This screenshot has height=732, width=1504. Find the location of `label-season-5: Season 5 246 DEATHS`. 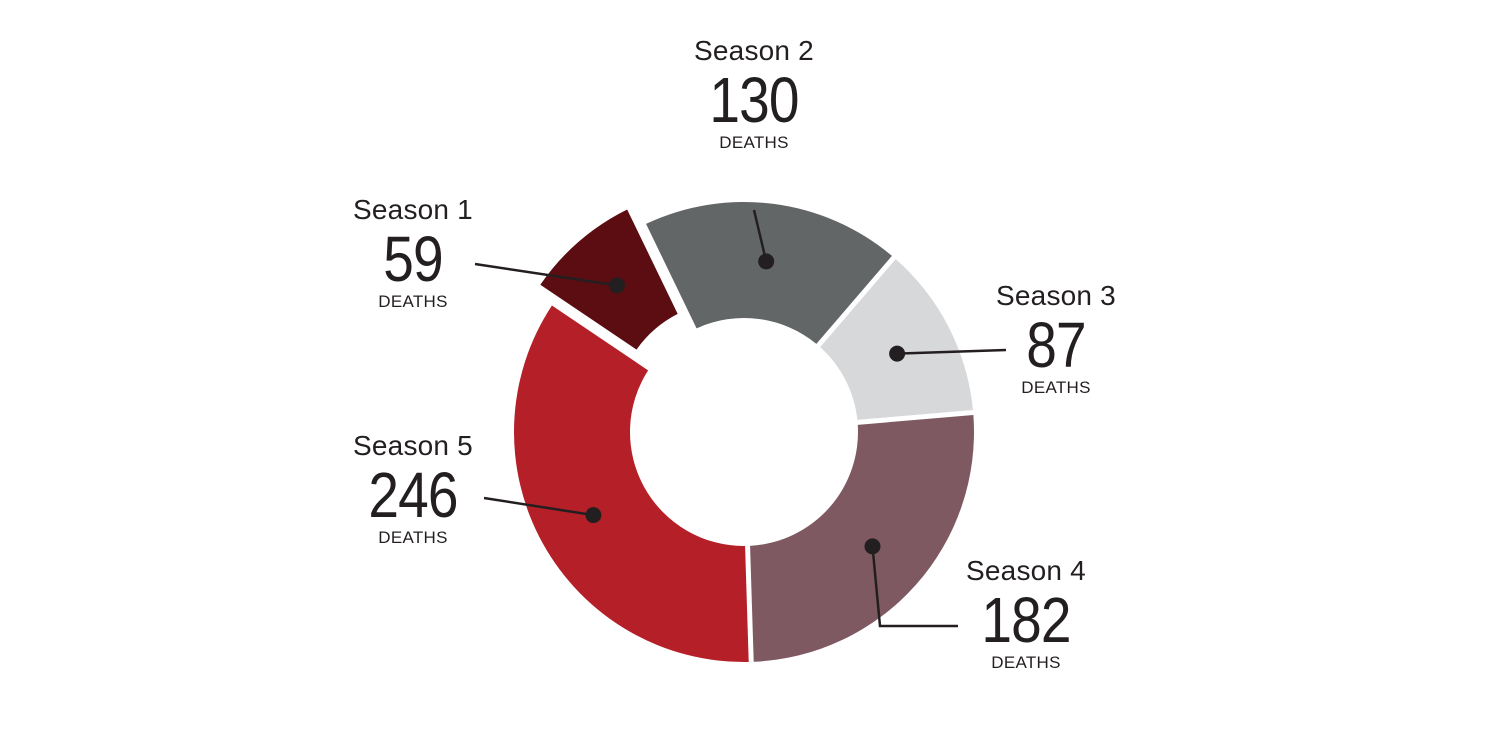

label-season-5: Season 5 246 DEATHS is located at coordinates (413, 489).